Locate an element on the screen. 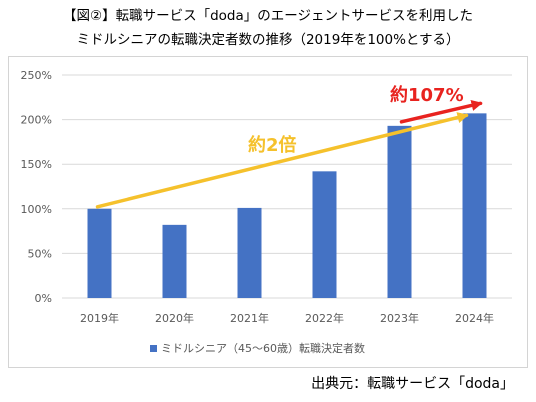 Image resolution: width=536 pixels, height=402 pixels. x-tick-label: 2021年 is located at coordinates (249, 318).